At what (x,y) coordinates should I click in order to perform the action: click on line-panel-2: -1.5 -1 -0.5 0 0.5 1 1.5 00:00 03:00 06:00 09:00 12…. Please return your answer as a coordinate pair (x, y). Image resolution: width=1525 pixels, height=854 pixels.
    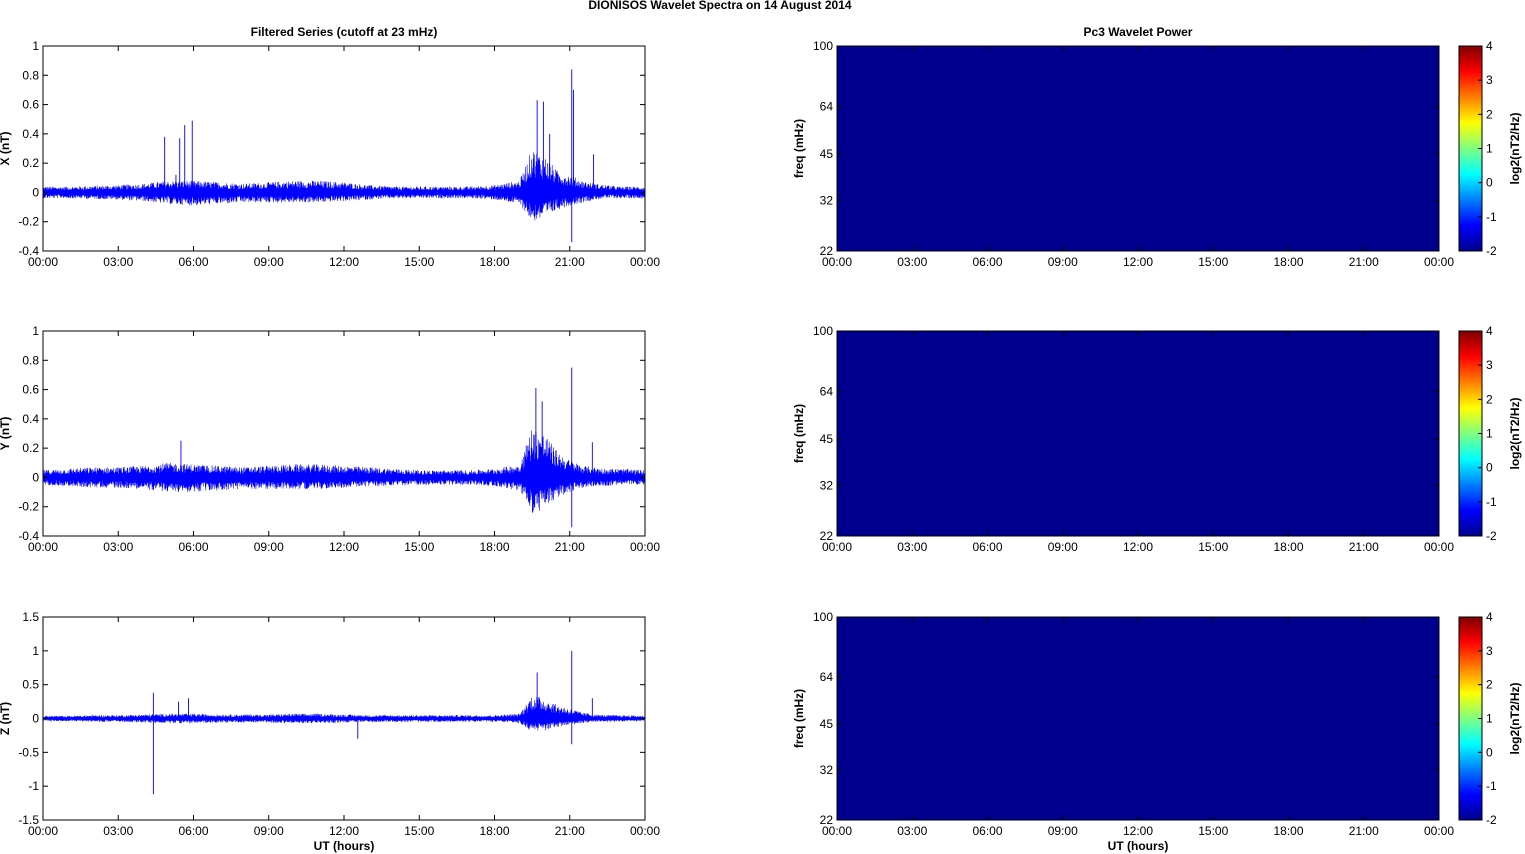
    Looking at the image, I should click on (330, 731).